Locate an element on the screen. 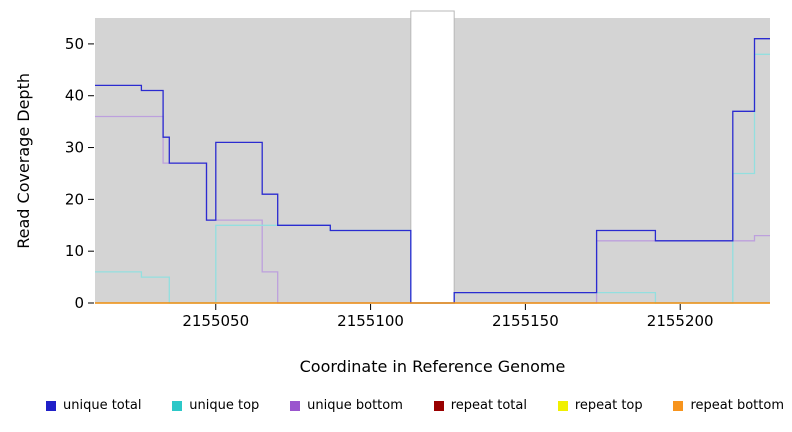 The height and width of the screenshot is (432, 792). legend-label: unique bottom is located at coordinates (355, 405).